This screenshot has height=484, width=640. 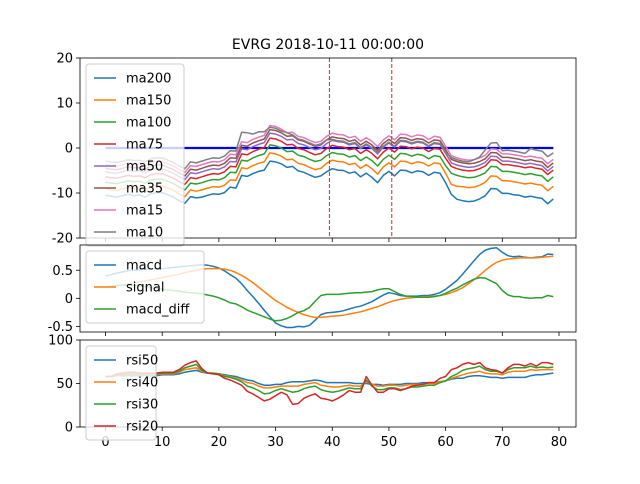 What do you see at coordinates (144, 233) in the screenshot?
I see `legend-label: ma10` at bounding box center [144, 233].